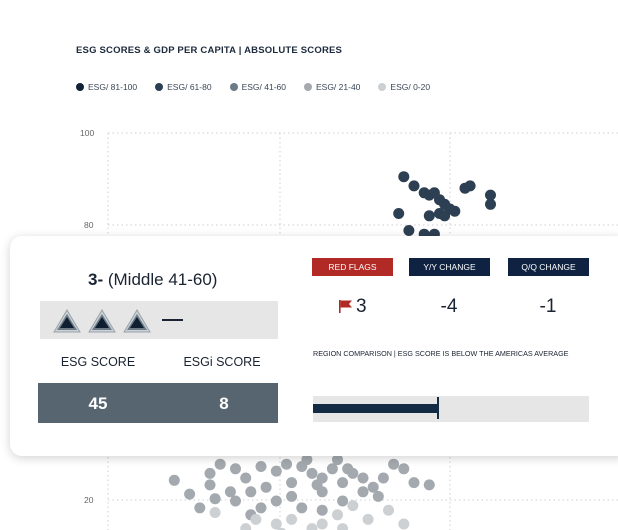  I want to click on yy-change-value: -4, so click(449, 306).